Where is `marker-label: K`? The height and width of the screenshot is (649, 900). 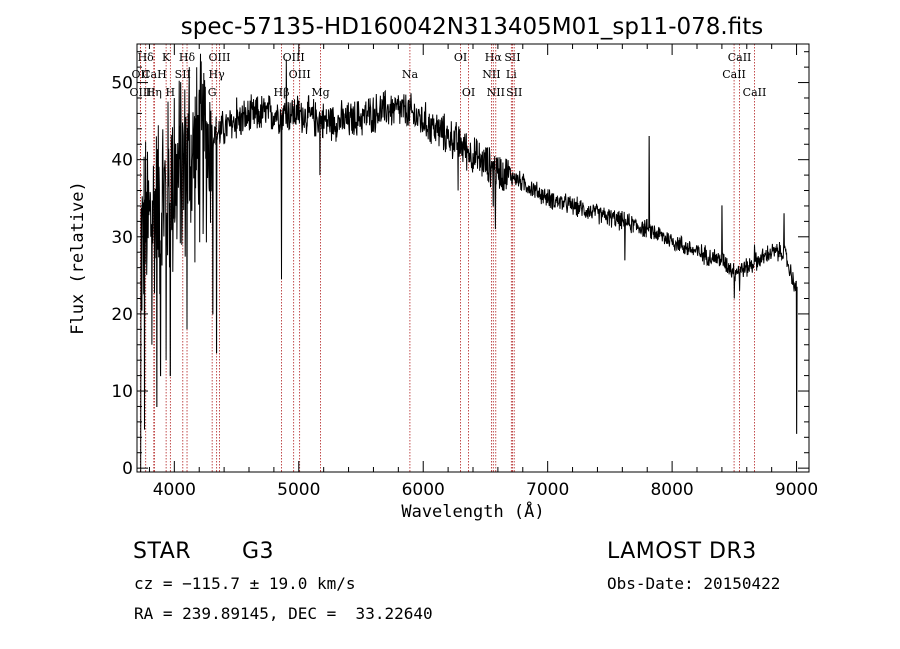 marker-label: K is located at coordinates (166, 57).